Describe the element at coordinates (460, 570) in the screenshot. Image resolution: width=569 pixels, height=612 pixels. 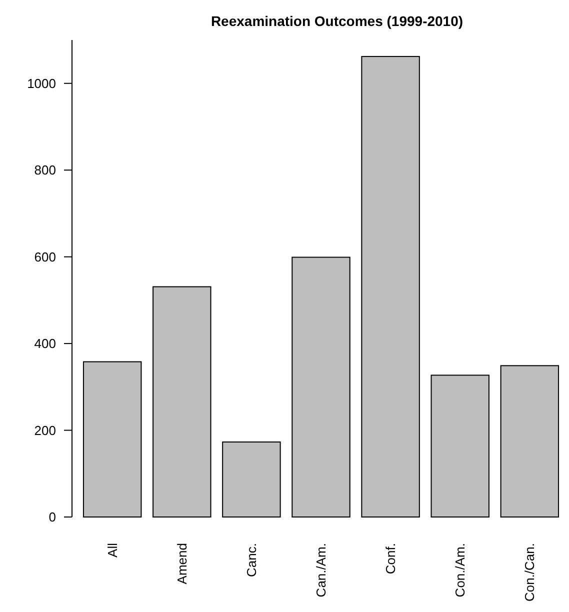
I see `x-tick-label: Con./Am.` at that location.